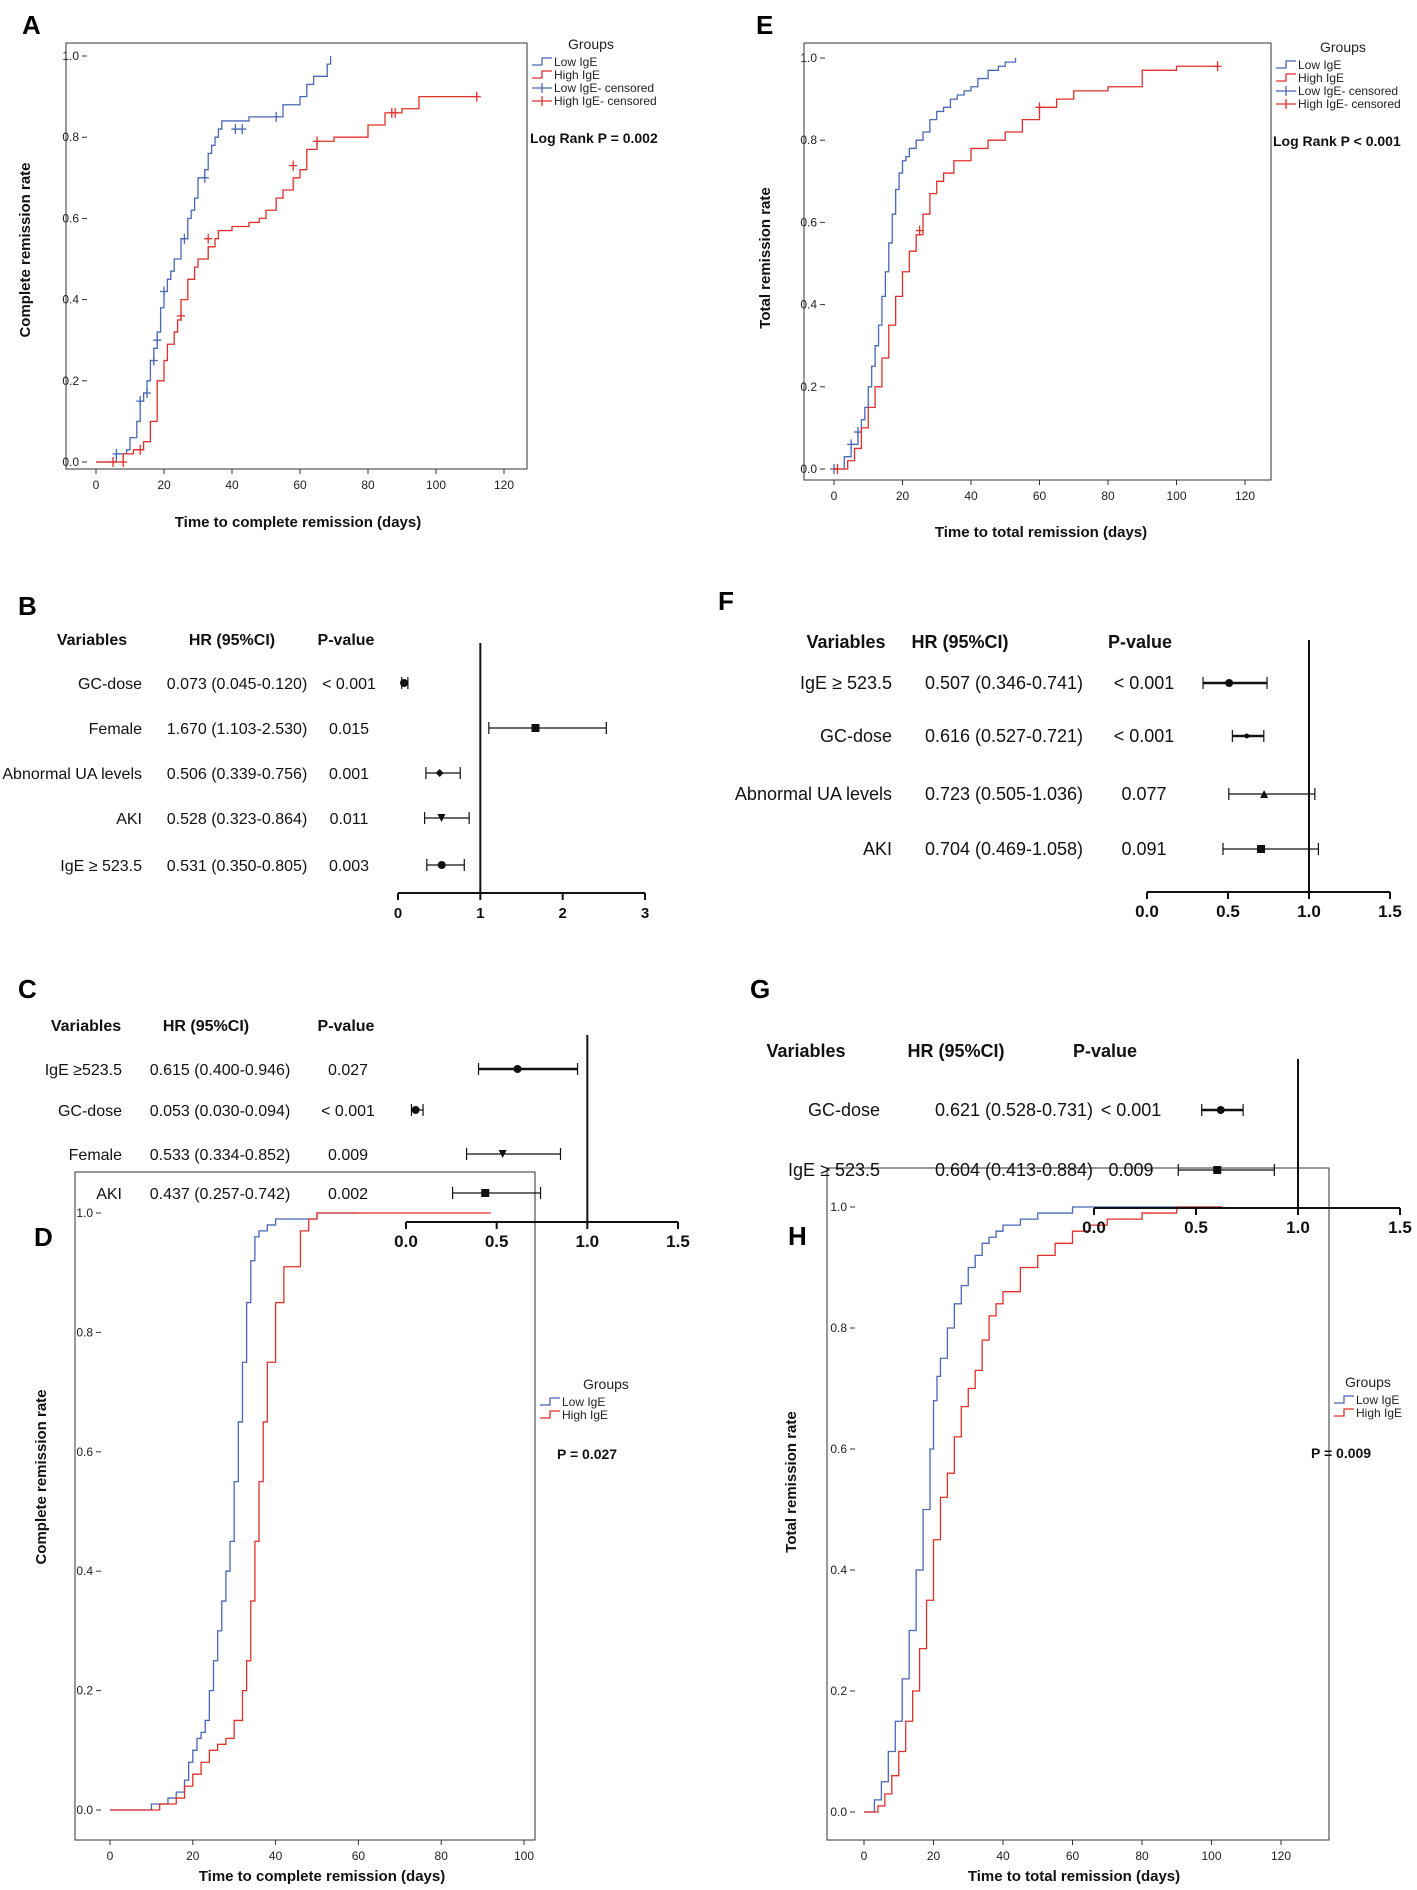 Image resolution: width=1417 pixels, height=1890 pixels. I want to click on panel-letter-G: G, so click(760, 989).